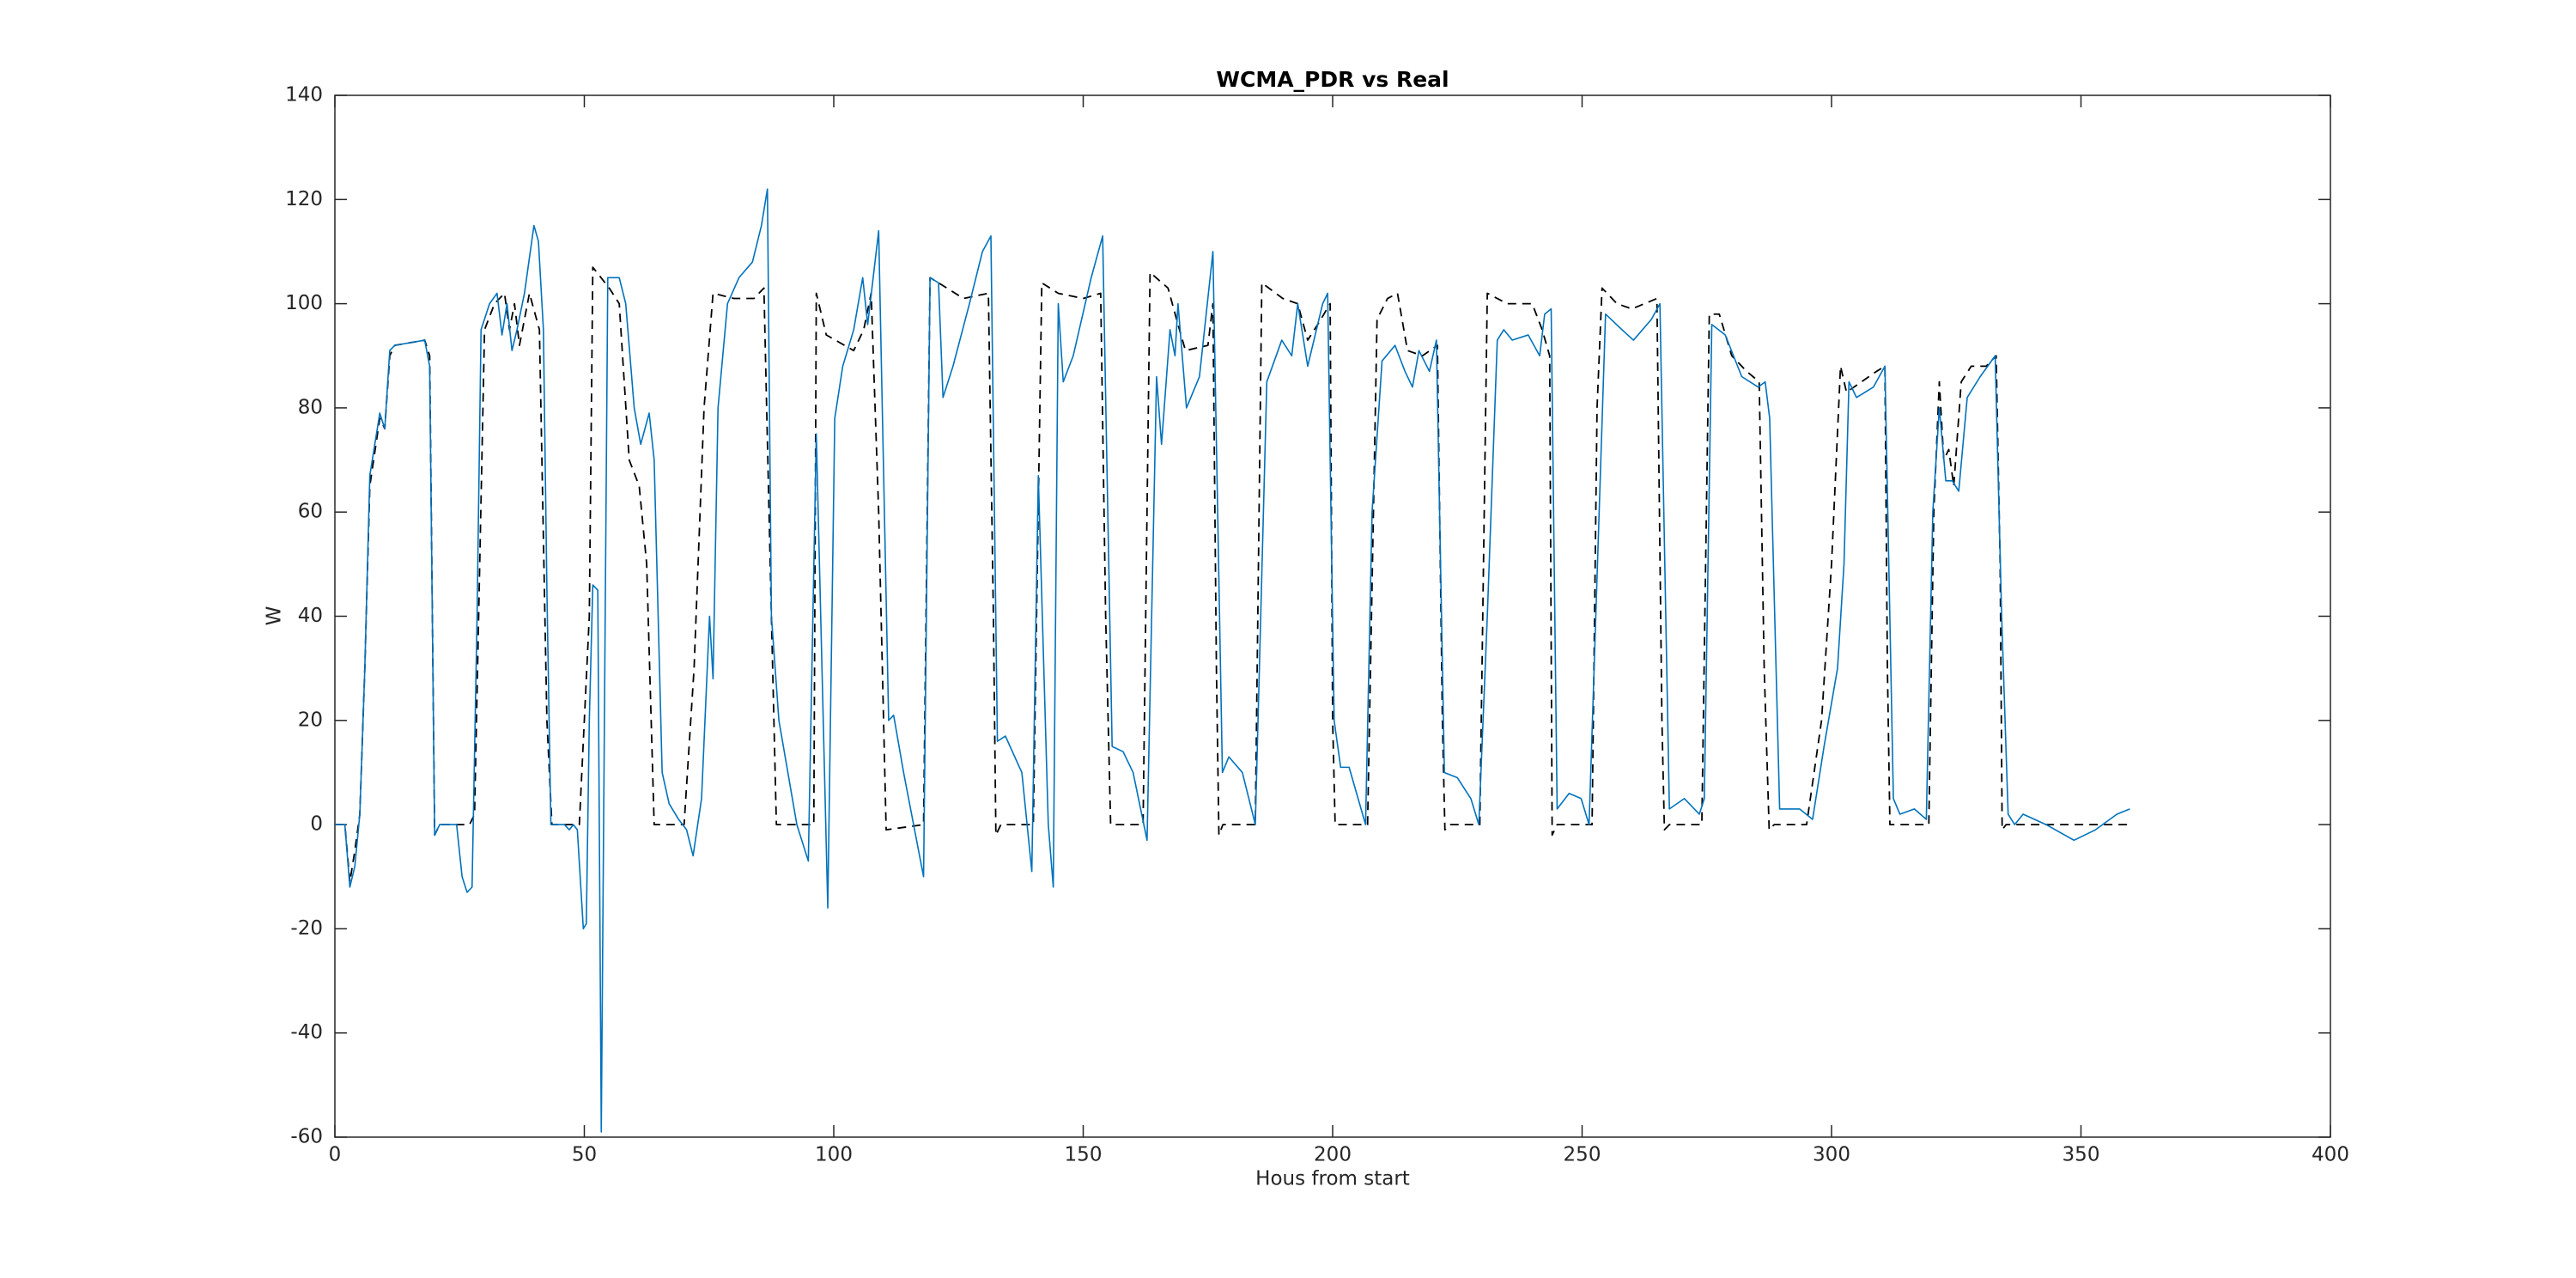 The height and width of the screenshot is (1278, 2576). Describe the element at coordinates (834, 1155) in the screenshot. I see `x-tick-label: 100` at that location.